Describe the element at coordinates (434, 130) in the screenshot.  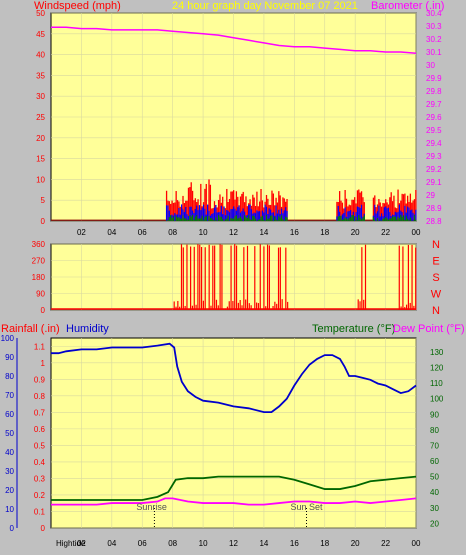
I see `barometer-tick-label: 29.5` at that location.